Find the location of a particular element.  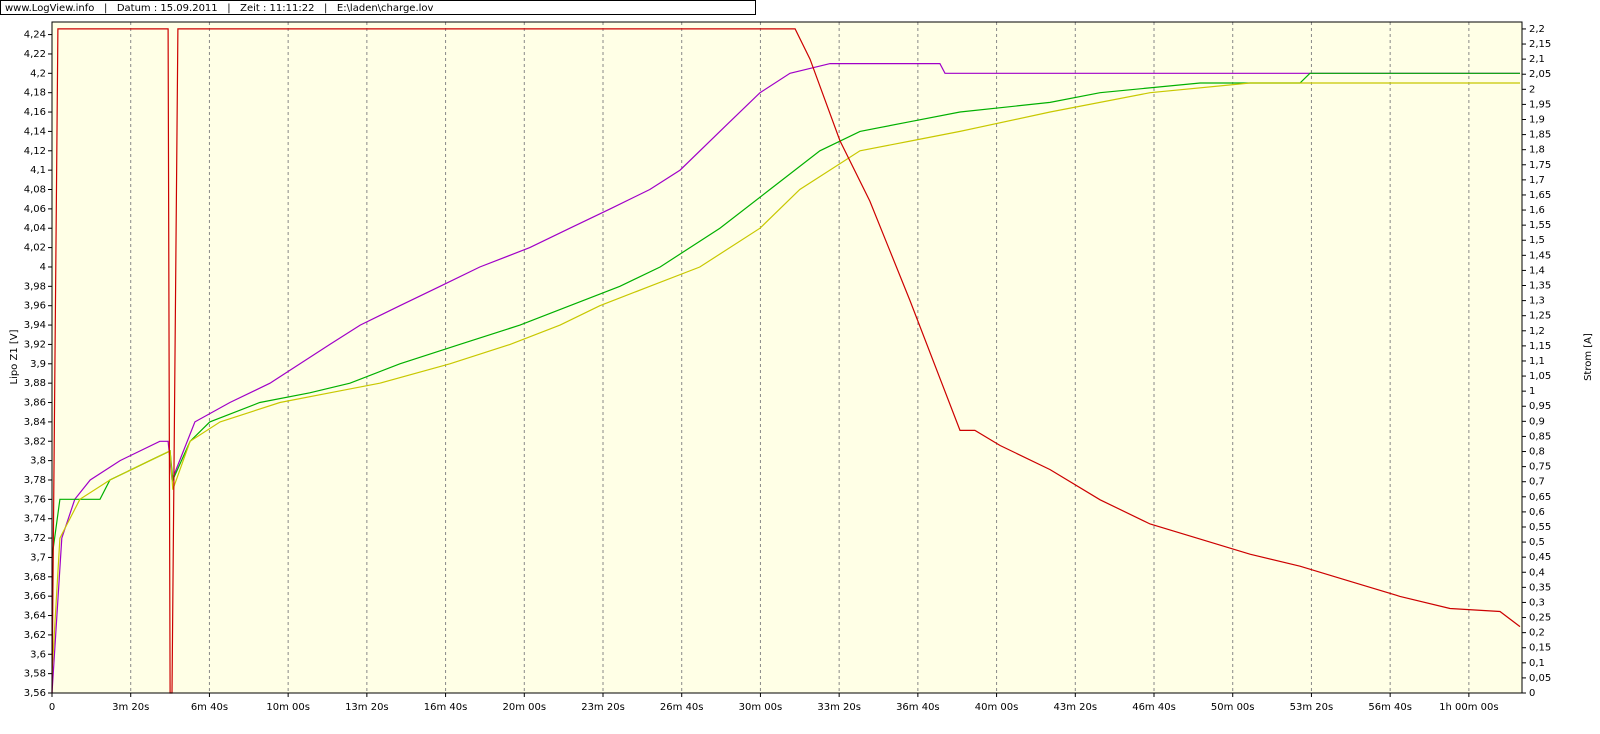

x-tick-label: 50m 00s is located at coordinates (1233, 707).